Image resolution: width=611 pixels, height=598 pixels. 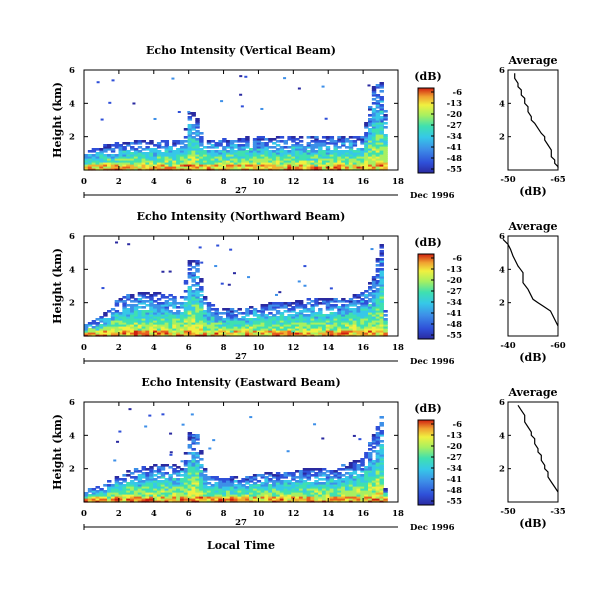 What do you see at coordinates (532, 357) in the screenshot?
I see `average-x-label: (dB)` at bounding box center [532, 357].